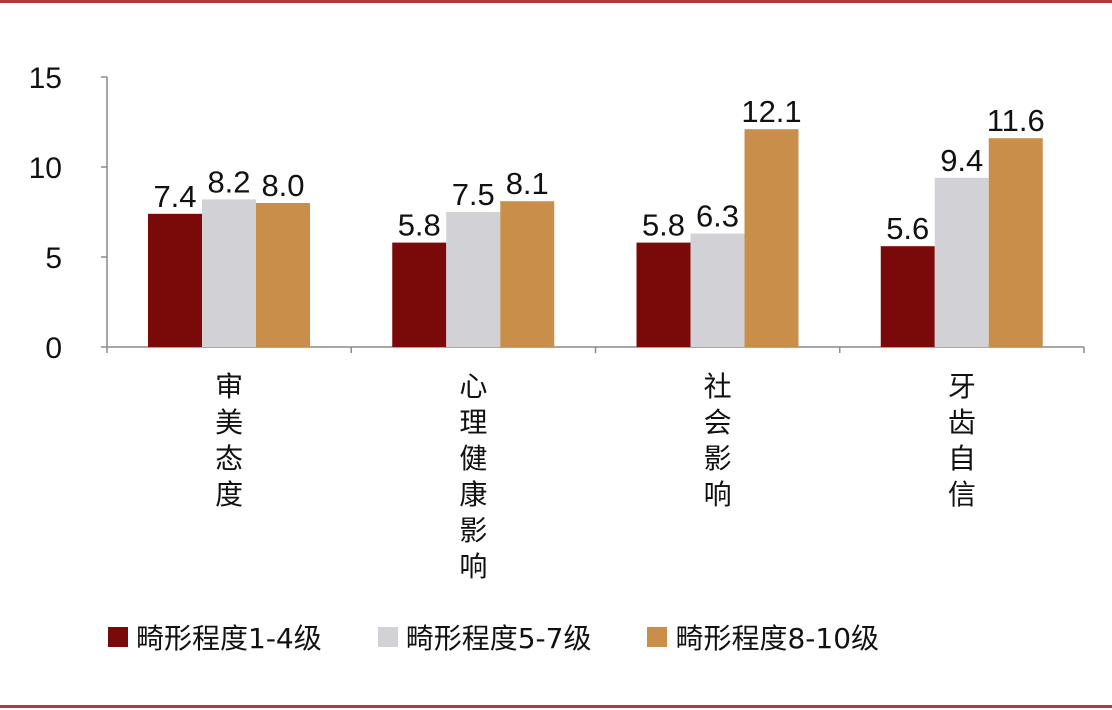  Describe the element at coordinates (556, 1) in the screenshot. I see `top-border` at that location.